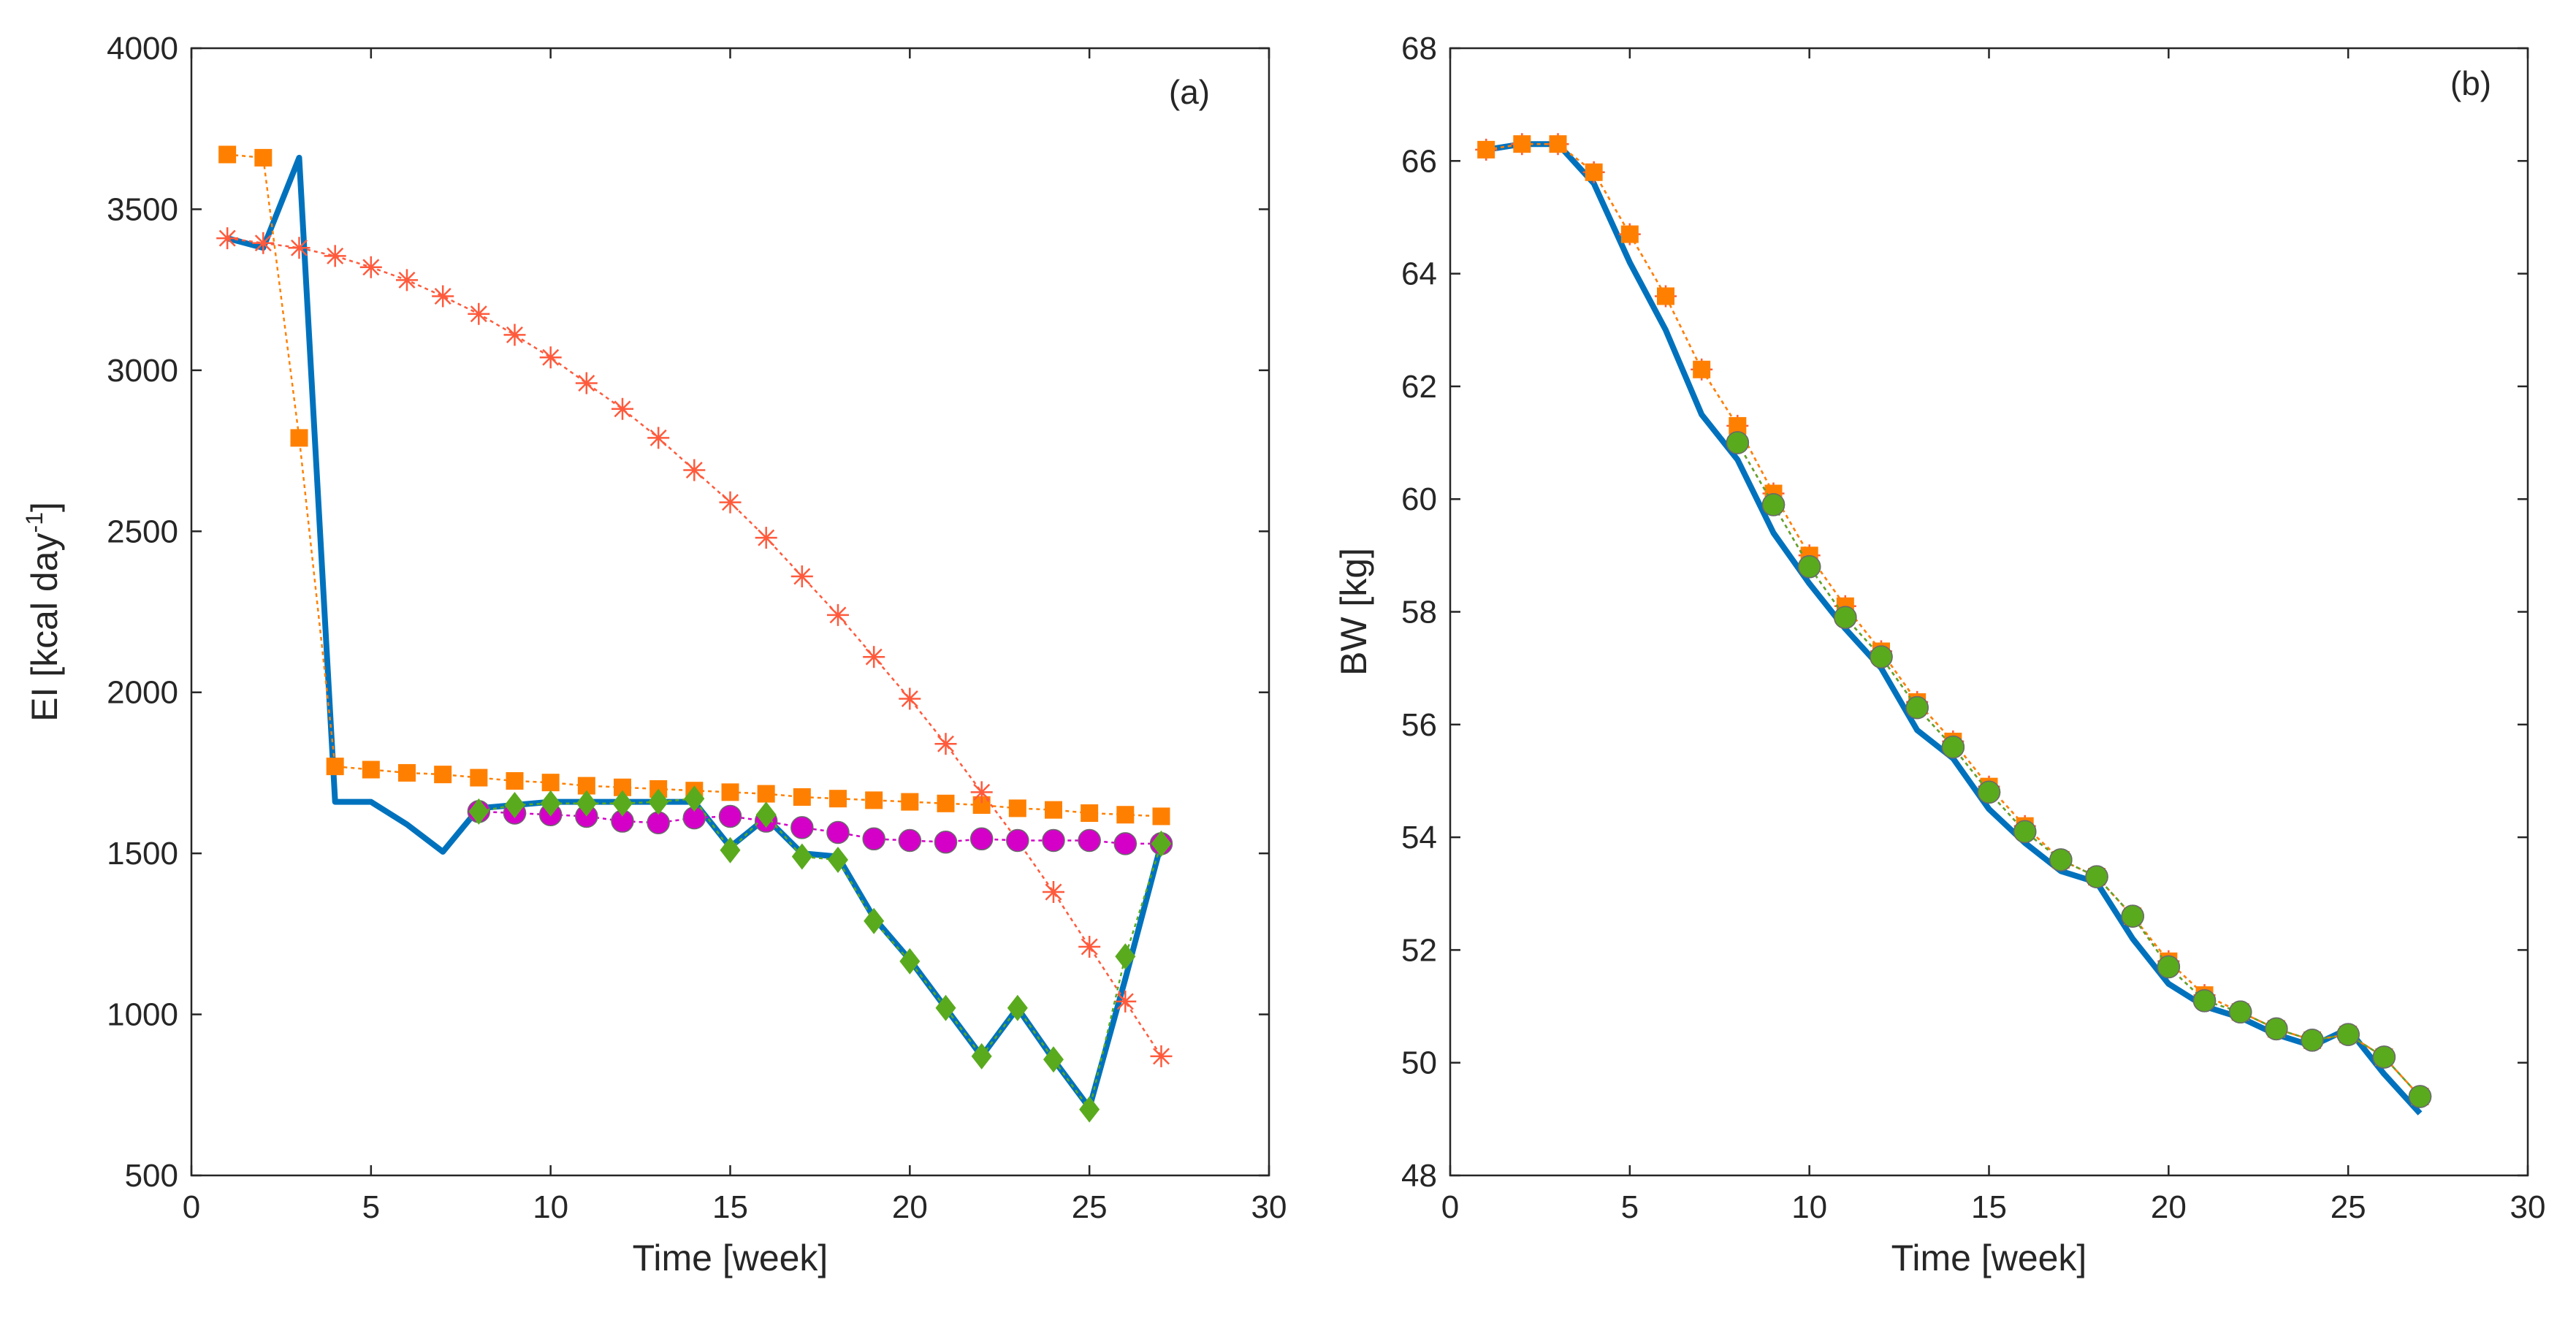 This screenshot has width=2576, height=1323. Describe the element at coordinates (1419, 48) in the screenshot. I see `y-tick-label: 68` at that location.